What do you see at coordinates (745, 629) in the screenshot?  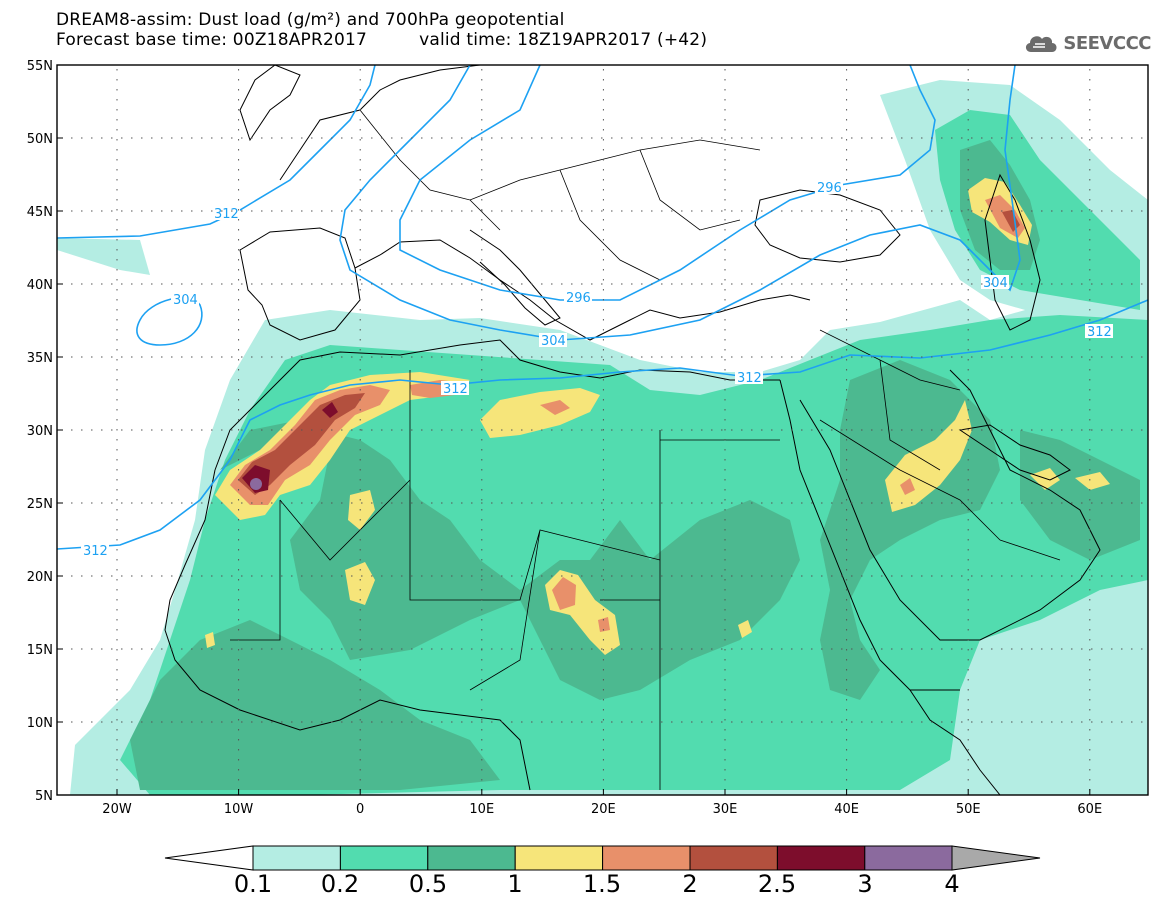 I see `dust-level-1-sudan` at bounding box center [745, 629].